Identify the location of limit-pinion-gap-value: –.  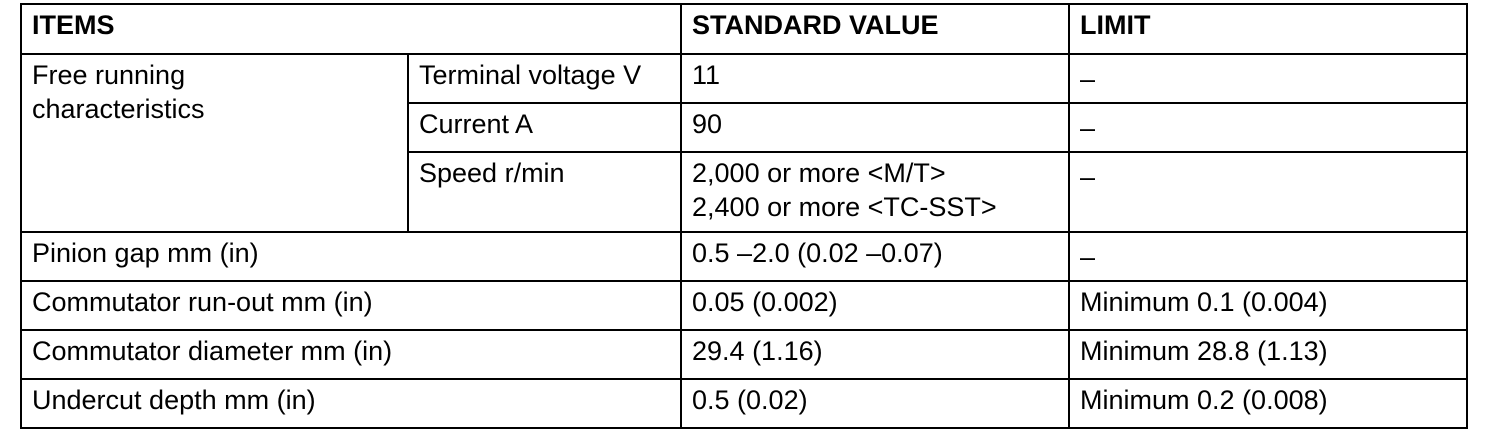
(1088, 257).